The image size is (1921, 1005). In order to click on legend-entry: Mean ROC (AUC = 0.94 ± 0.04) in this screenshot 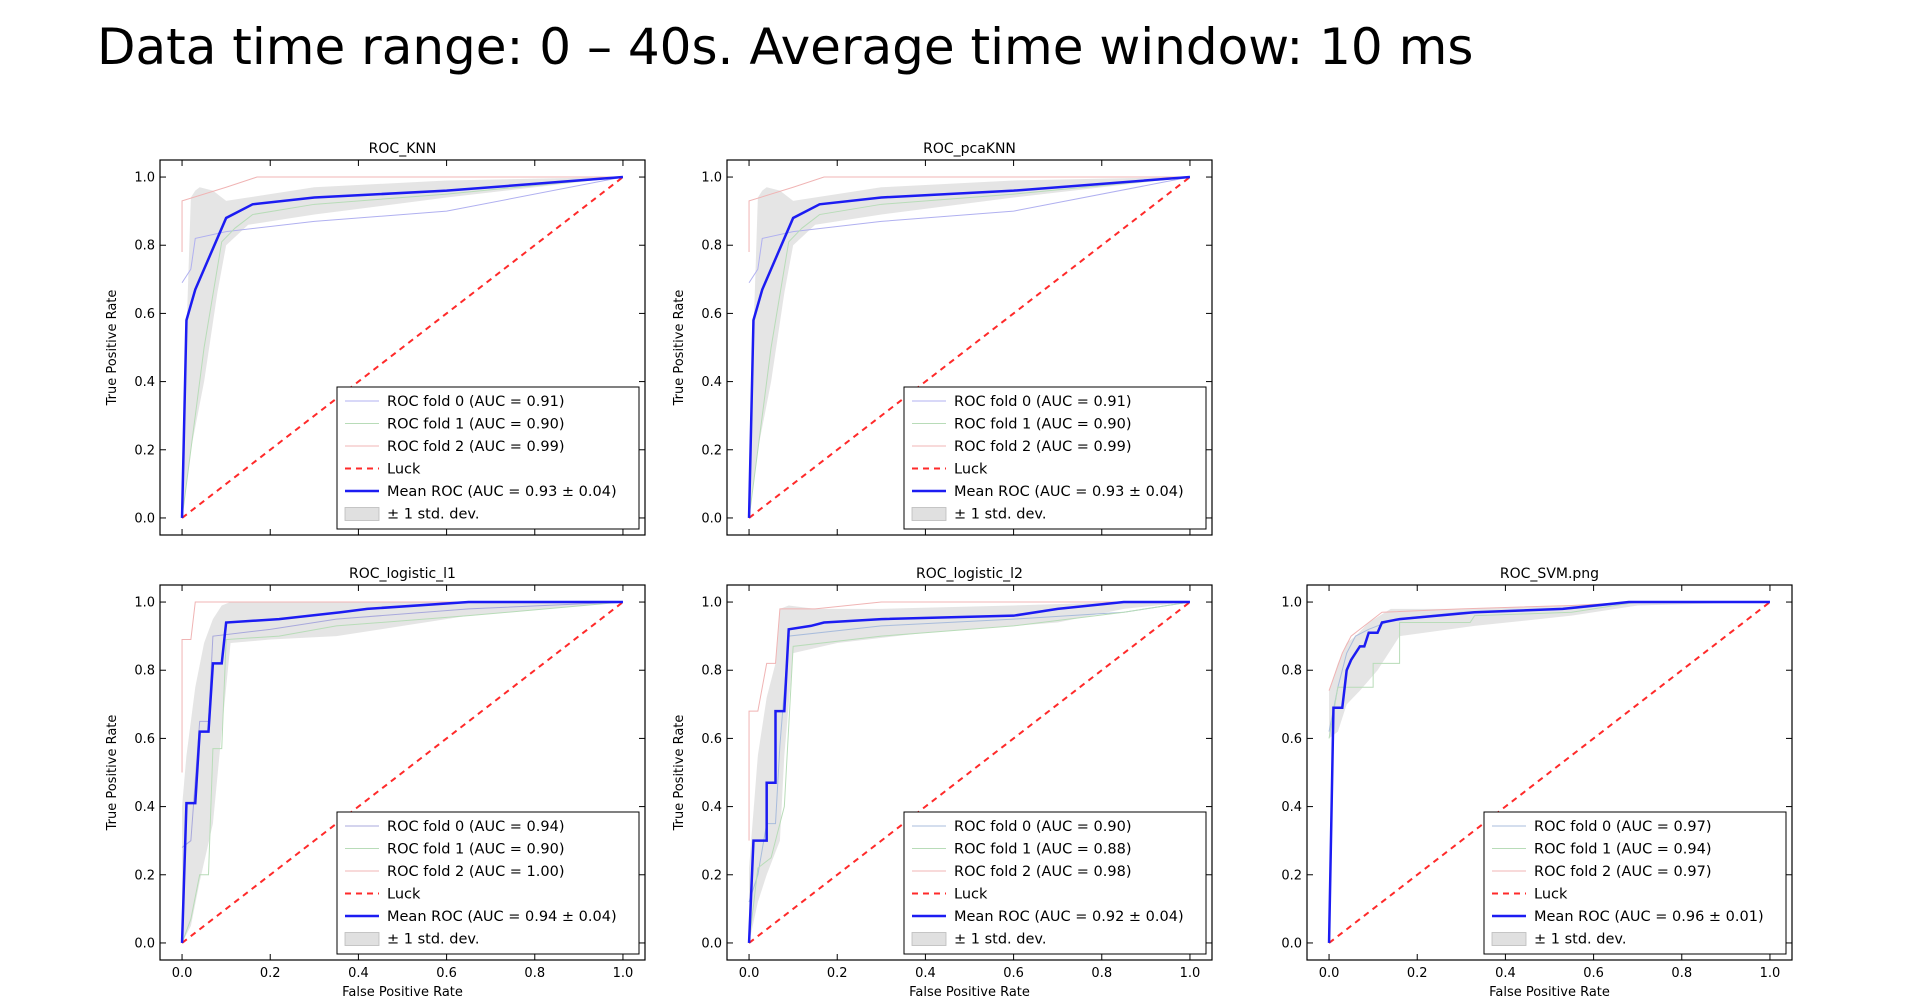, I will do `click(481, 917)`.